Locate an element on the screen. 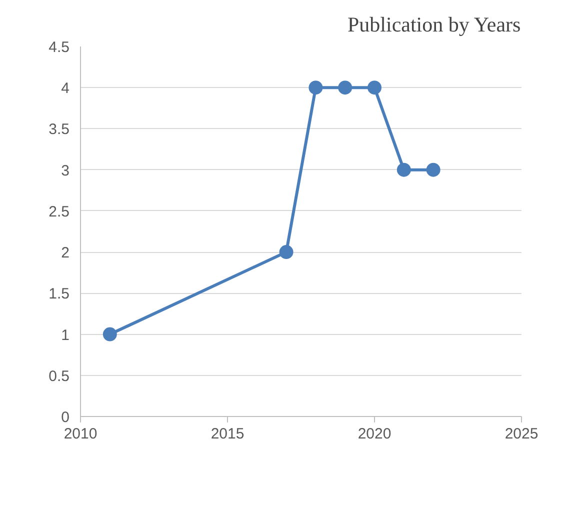 The width and height of the screenshot is (573, 528). x-tick-label: 2010 is located at coordinates (81, 434).